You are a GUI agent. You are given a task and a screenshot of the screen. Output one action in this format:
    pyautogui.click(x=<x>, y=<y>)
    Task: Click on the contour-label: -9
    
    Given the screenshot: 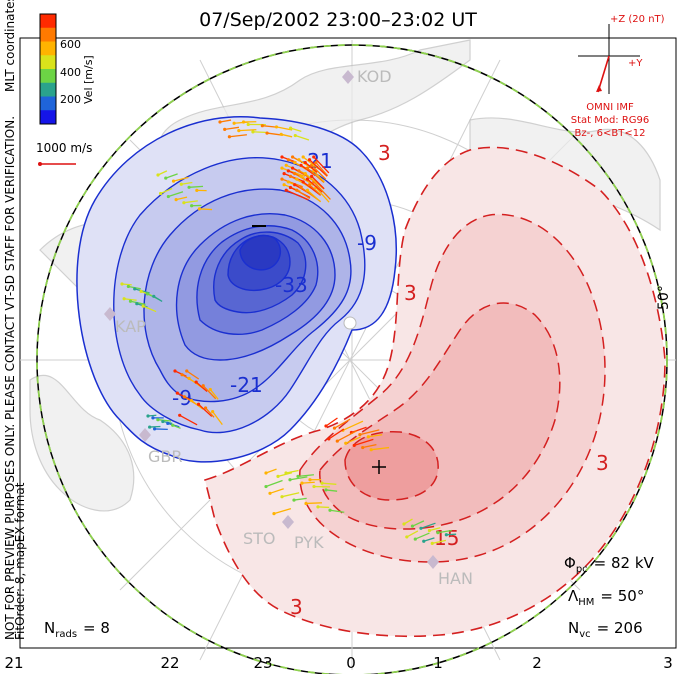 What is the action you would take?
    pyautogui.click(x=182, y=398)
    